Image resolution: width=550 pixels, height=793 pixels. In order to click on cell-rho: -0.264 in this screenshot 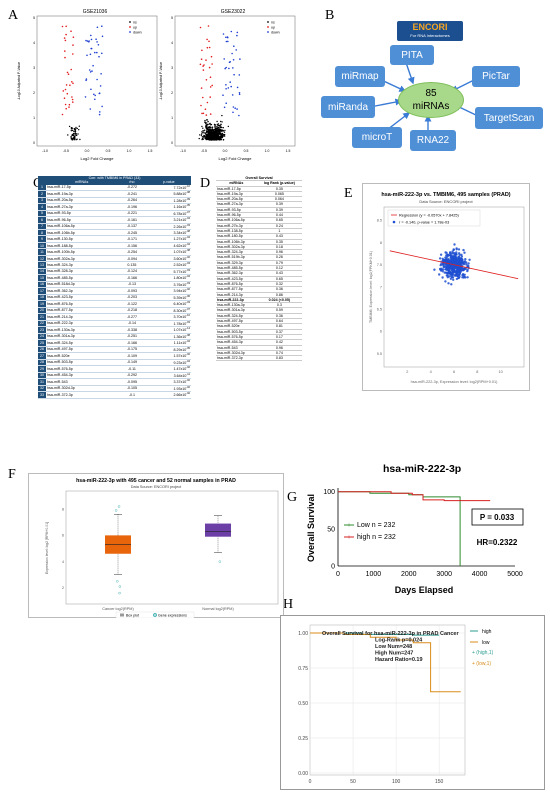, I will do `click(132, 201)`.